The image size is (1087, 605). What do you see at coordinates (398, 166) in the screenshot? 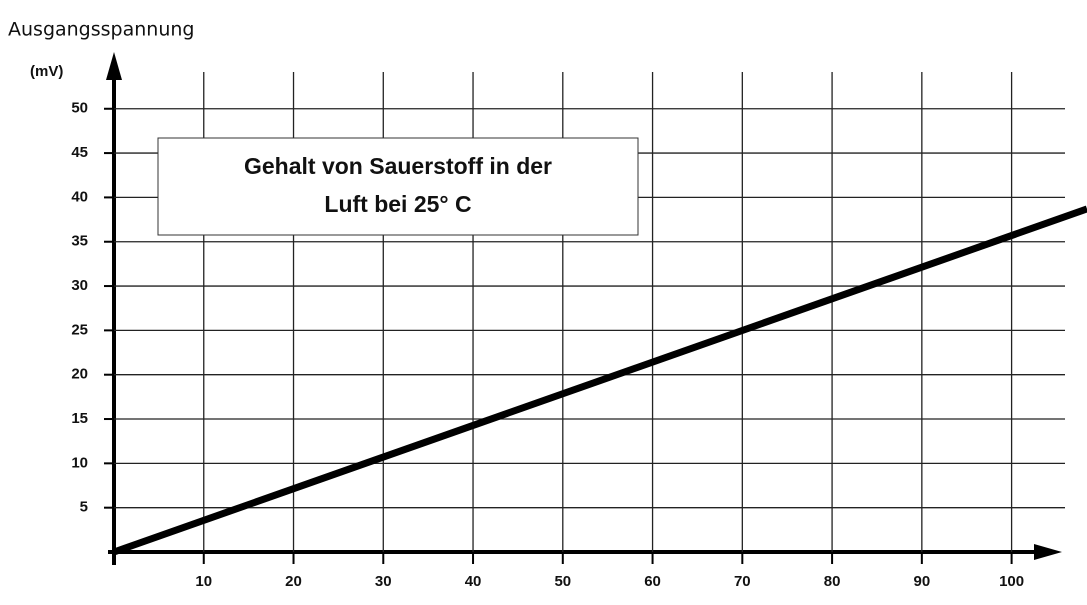
I see `annotation: Gehalt von Sauerstoff in der` at bounding box center [398, 166].